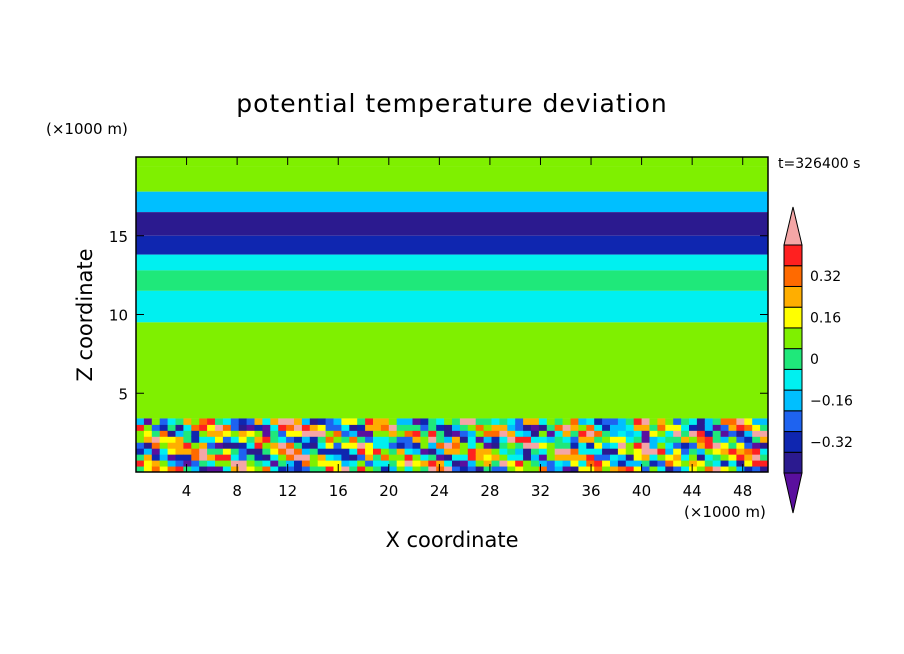 The height and width of the screenshot is (654, 904). What do you see at coordinates (825, 277) in the screenshot?
I see `colorbar-tick-label: 0.32` at bounding box center [825, 277].